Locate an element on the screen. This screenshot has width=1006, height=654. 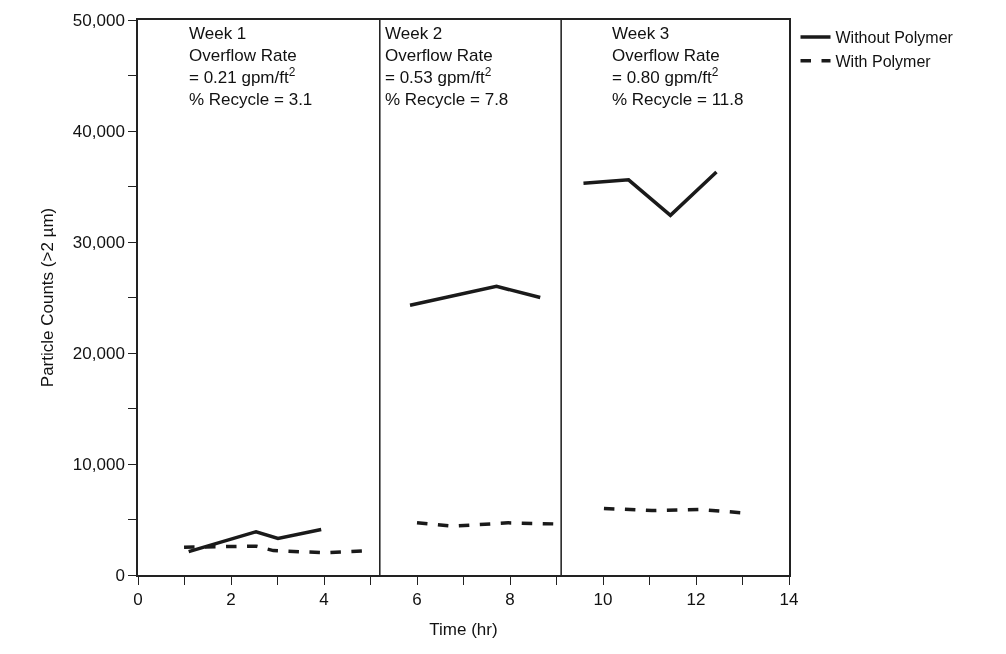
legend-label: With Polymer is located at coordinates (883, 61).